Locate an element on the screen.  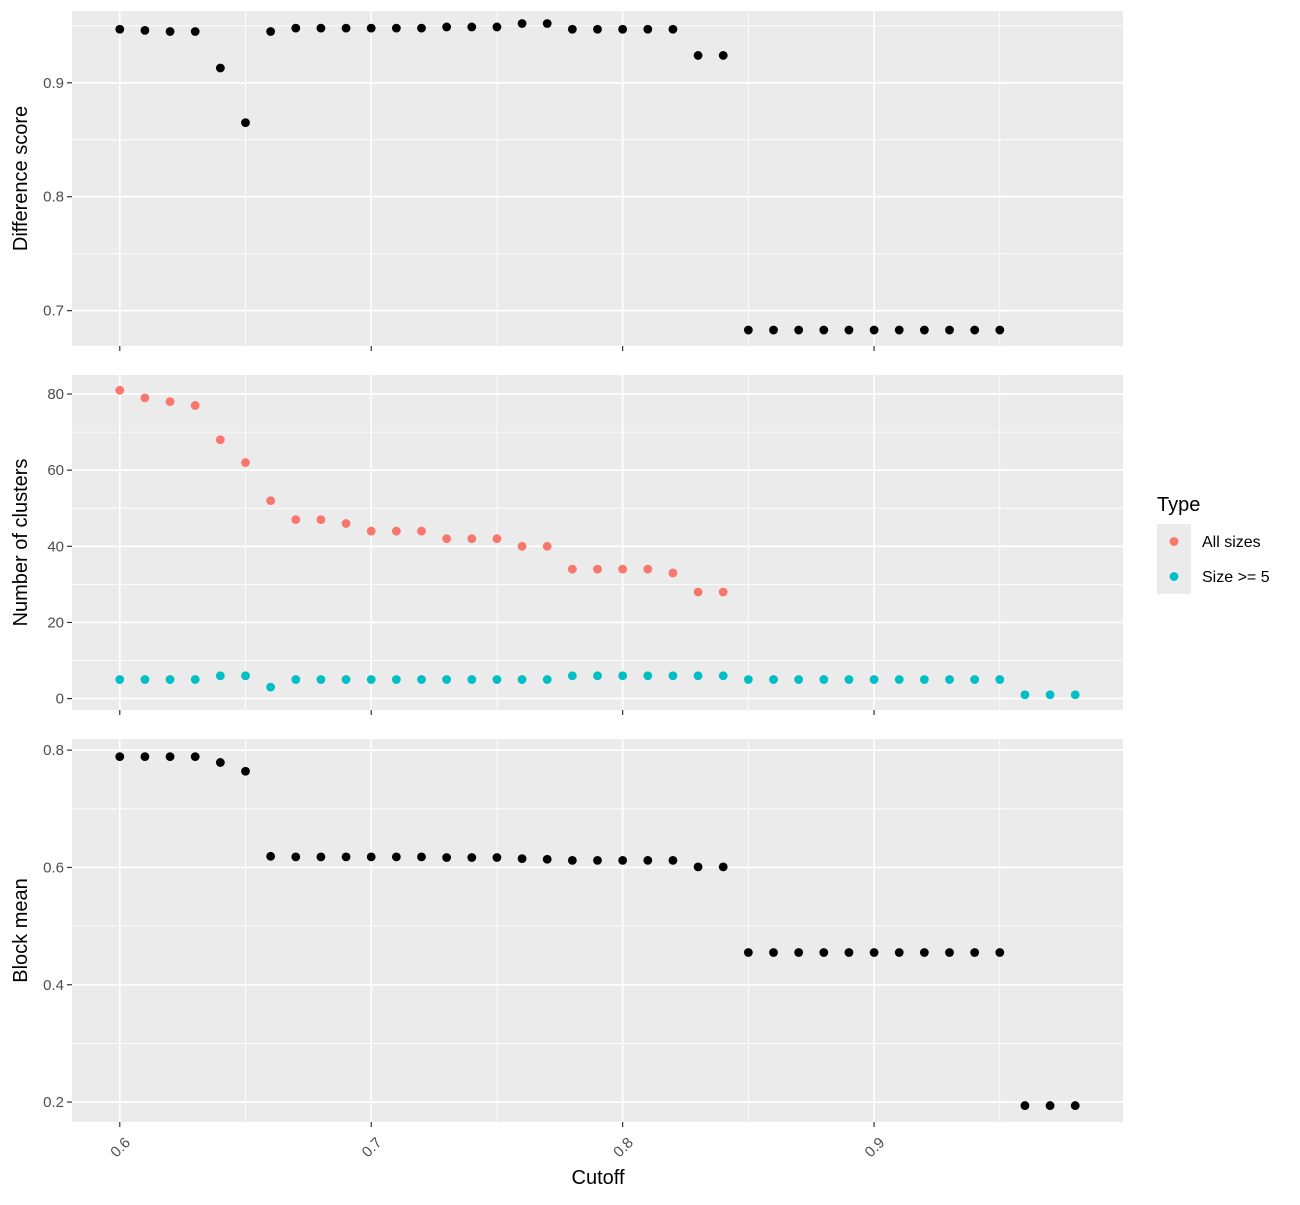
y-tick-label: 0.2 is located at coordinates (53, 1102).